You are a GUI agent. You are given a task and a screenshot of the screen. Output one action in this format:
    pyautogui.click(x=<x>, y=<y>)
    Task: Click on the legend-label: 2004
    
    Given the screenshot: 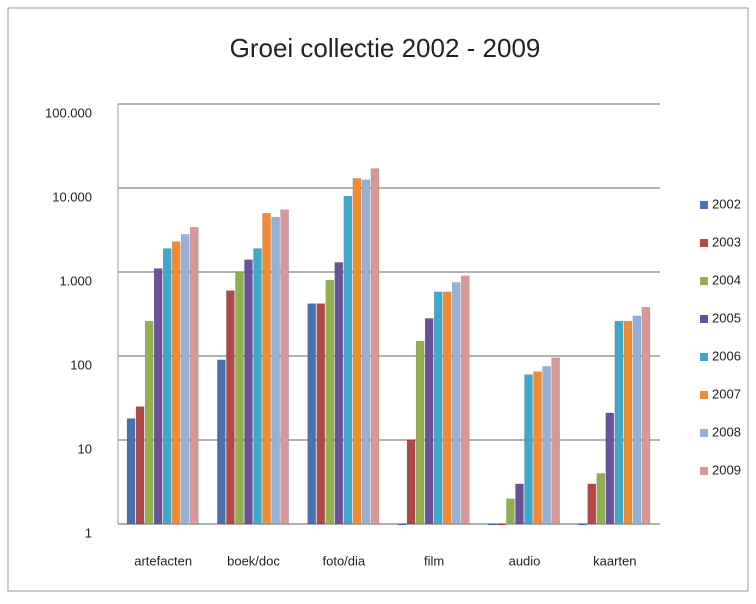 What is the action you would take?
    pyautogui.click(x=726, y=279)
    